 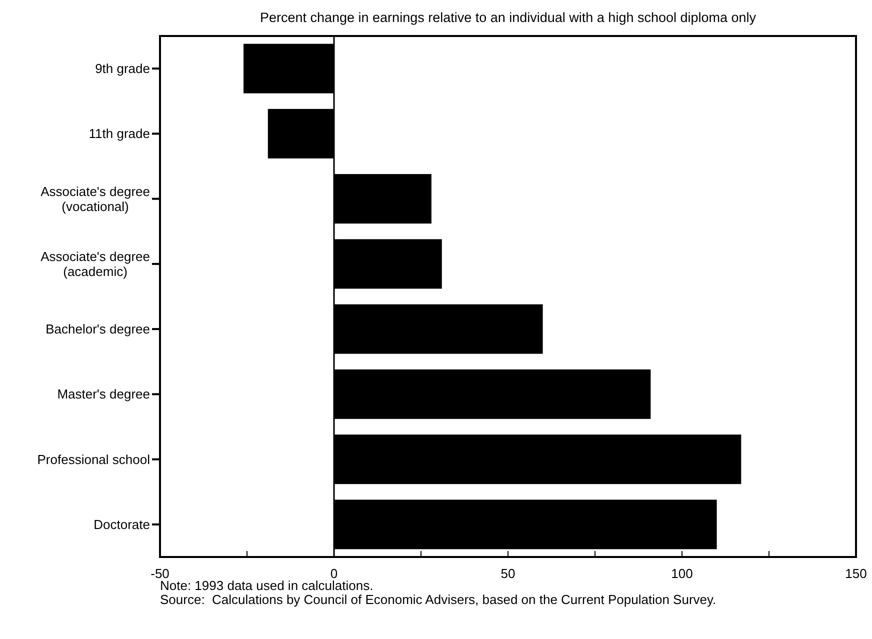 What do you see at coordinates (98, 329) in the screenshot?
I see `y-tick-label: Bachelor's degree` at bounding box center [98, 329].